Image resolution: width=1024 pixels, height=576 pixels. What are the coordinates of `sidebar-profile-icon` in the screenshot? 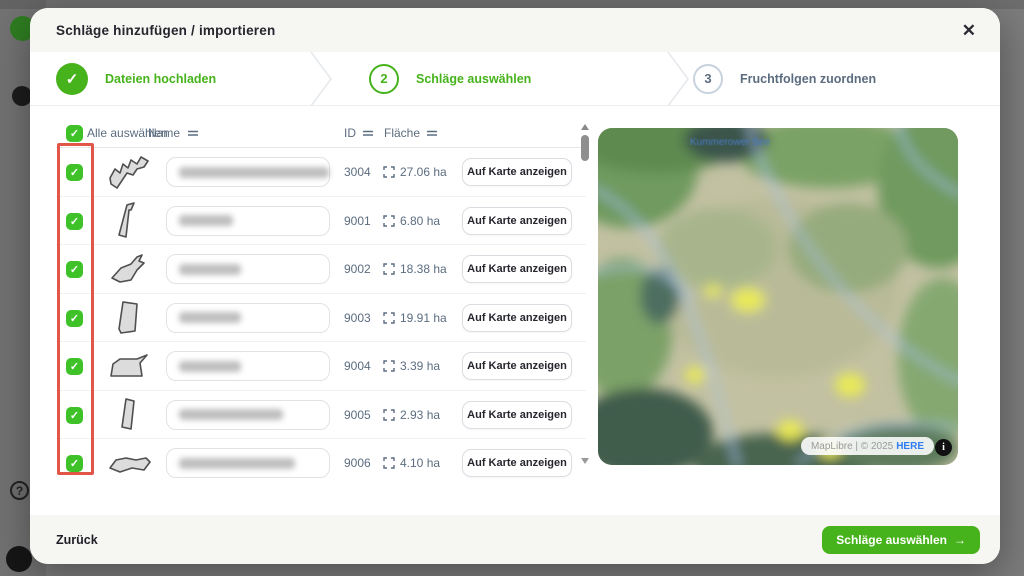 It's located at (22, 96).